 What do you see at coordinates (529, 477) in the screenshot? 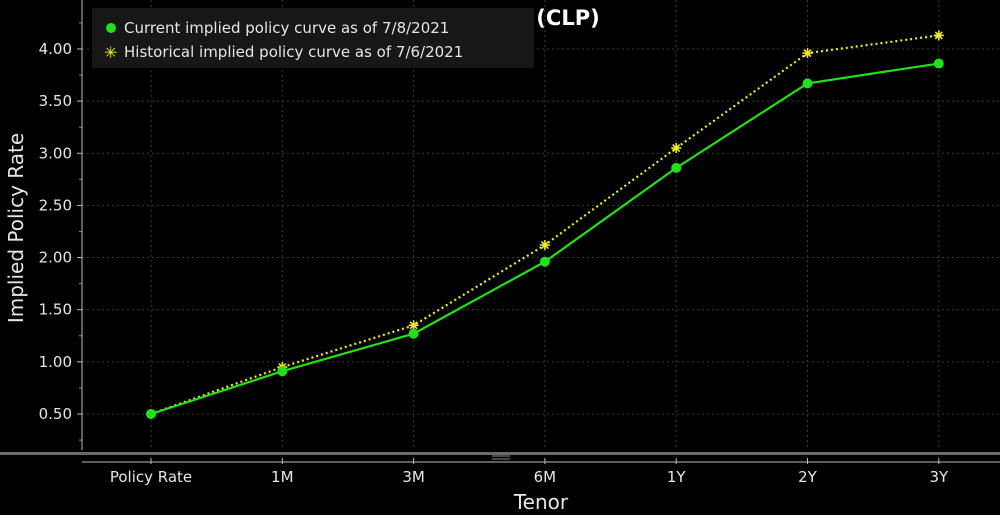
I see `x-tick-labels: Policy Rate 1M 3M 6M 1Y 2Y 3Y` at bounding box center [529, 477].